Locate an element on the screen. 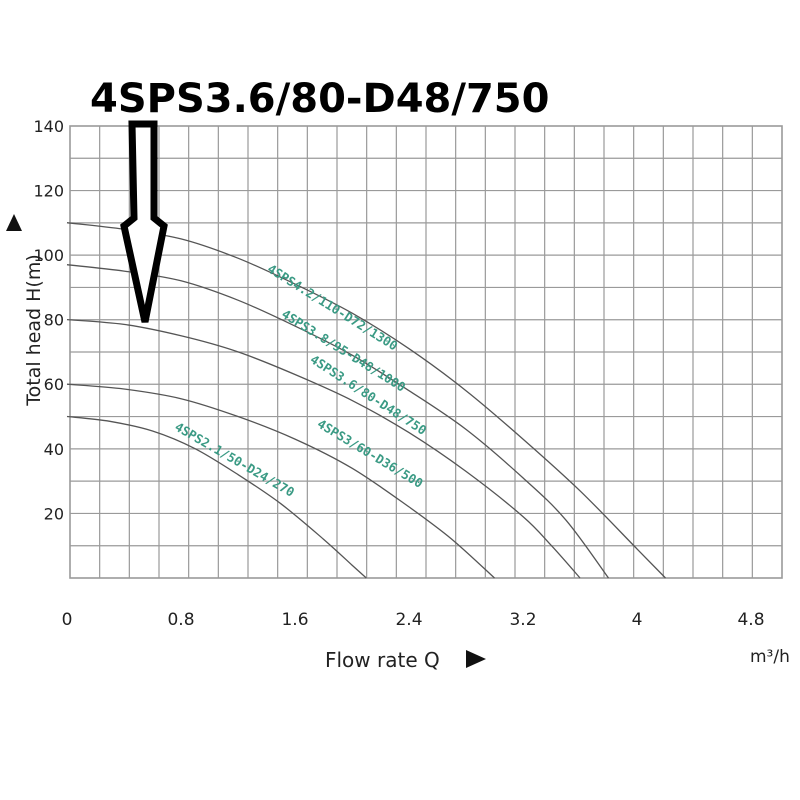 This screenshot has height=800, width=800. y-axis-arrow-icon is located at coordinates (14, 222).